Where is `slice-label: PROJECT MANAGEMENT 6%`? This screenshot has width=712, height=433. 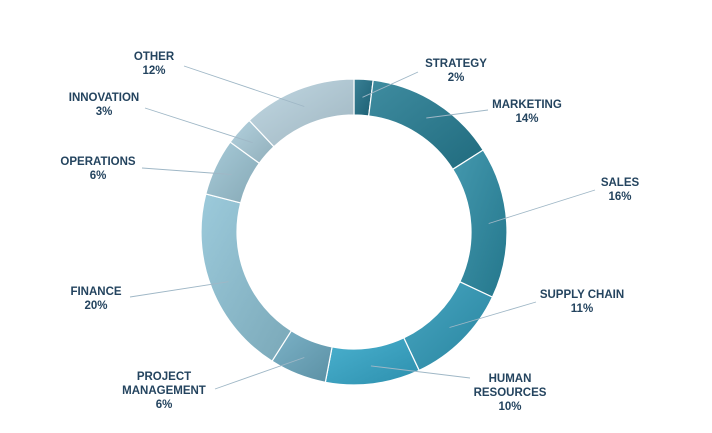
slice-label: PROJECT MANAGEMENT 6% is located at coordinates (164, 391).